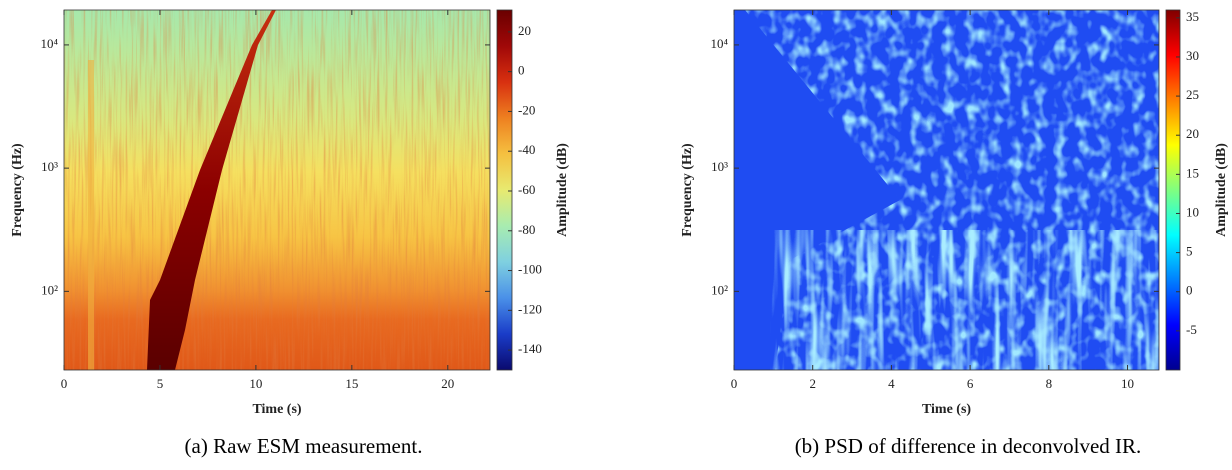 The image size is (1232, 470). What do you see at coordinates (812, 383) in the screenshot?
I see `x-tick-label: 2` at bounding box center [812, 383].